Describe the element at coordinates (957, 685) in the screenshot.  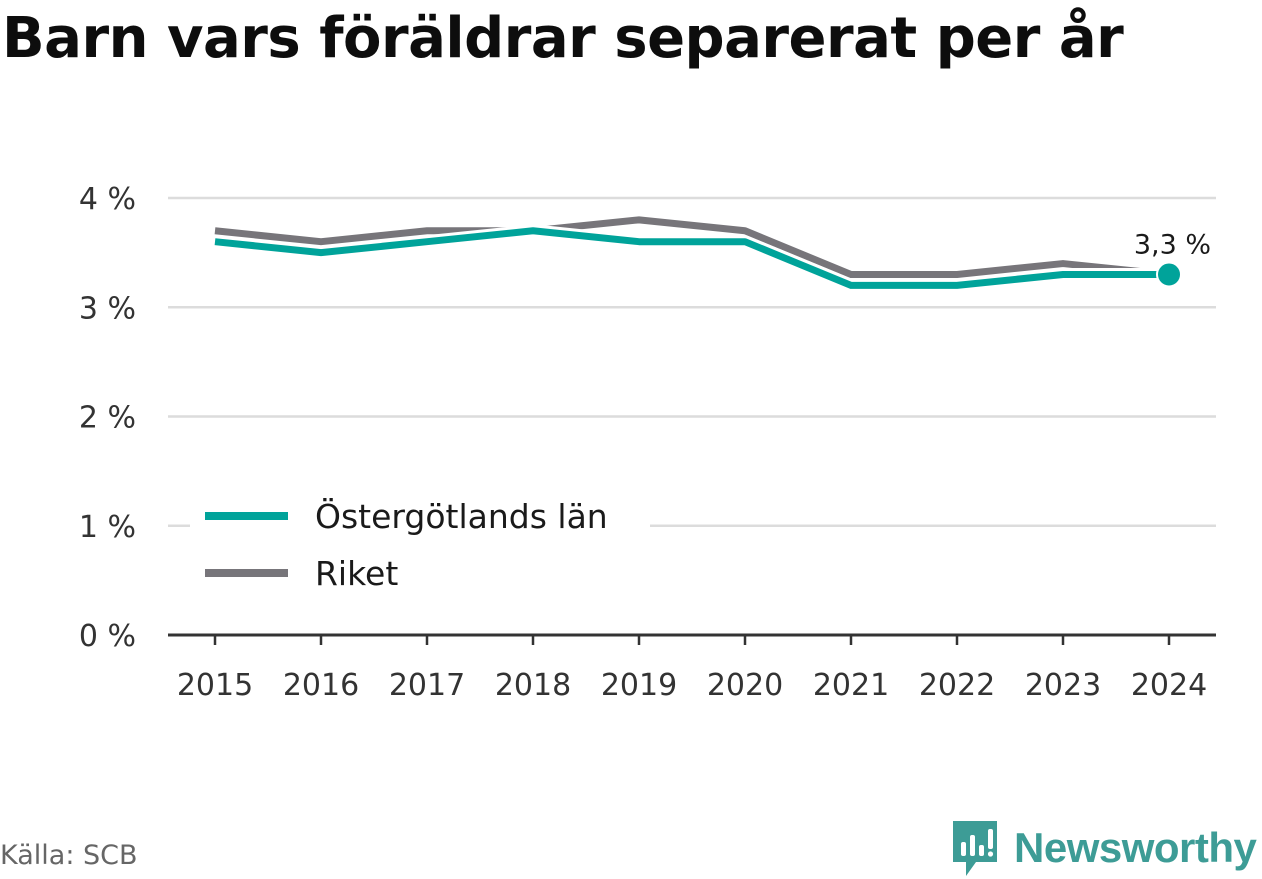
I see `x-tick-label: 2022` at that location.